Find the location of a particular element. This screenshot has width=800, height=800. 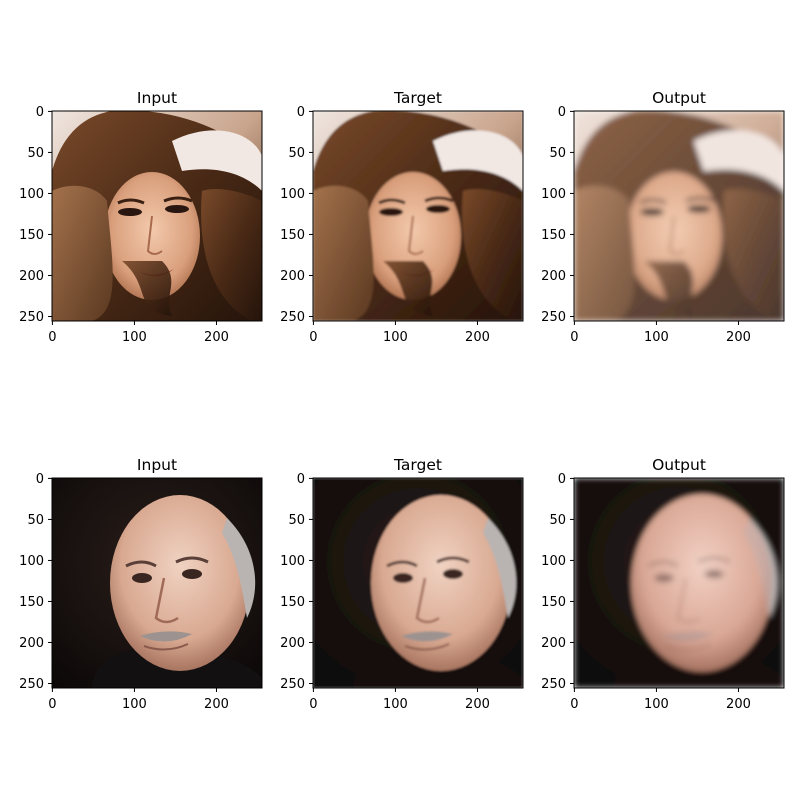

panel-man-input: Input 0 100 200 0 50 100 150 200 250 is located at coordinates (141, 584).